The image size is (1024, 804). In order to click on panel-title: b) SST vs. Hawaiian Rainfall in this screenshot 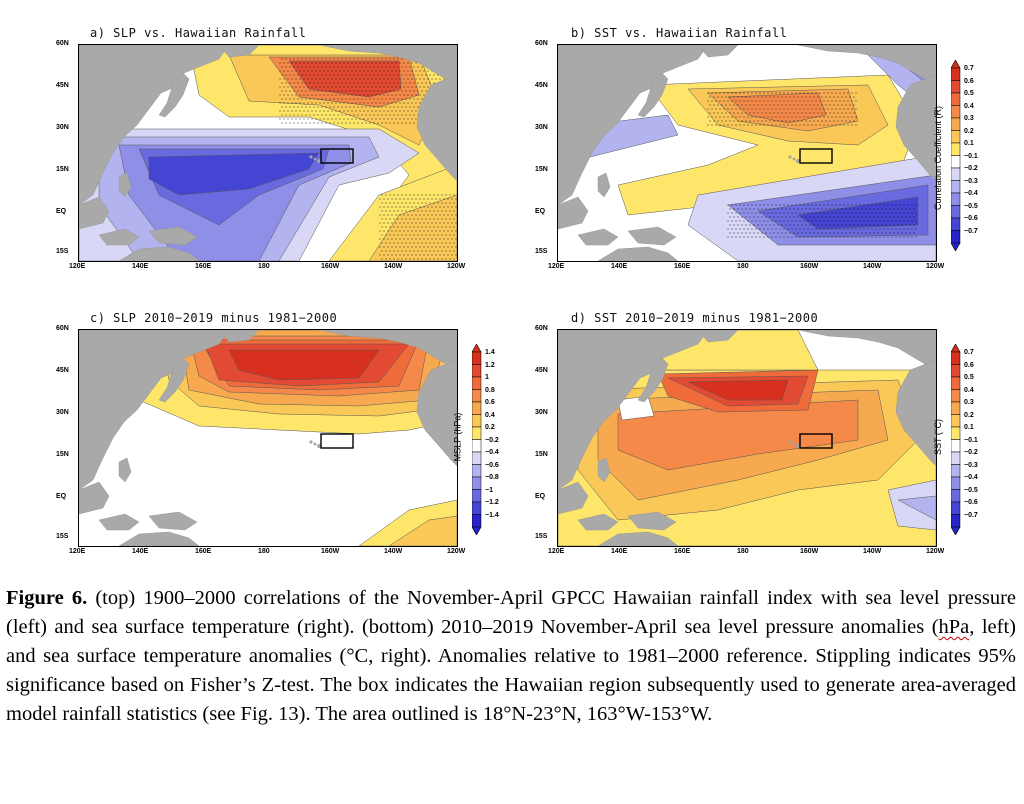, I will do `click(679, 33)`.